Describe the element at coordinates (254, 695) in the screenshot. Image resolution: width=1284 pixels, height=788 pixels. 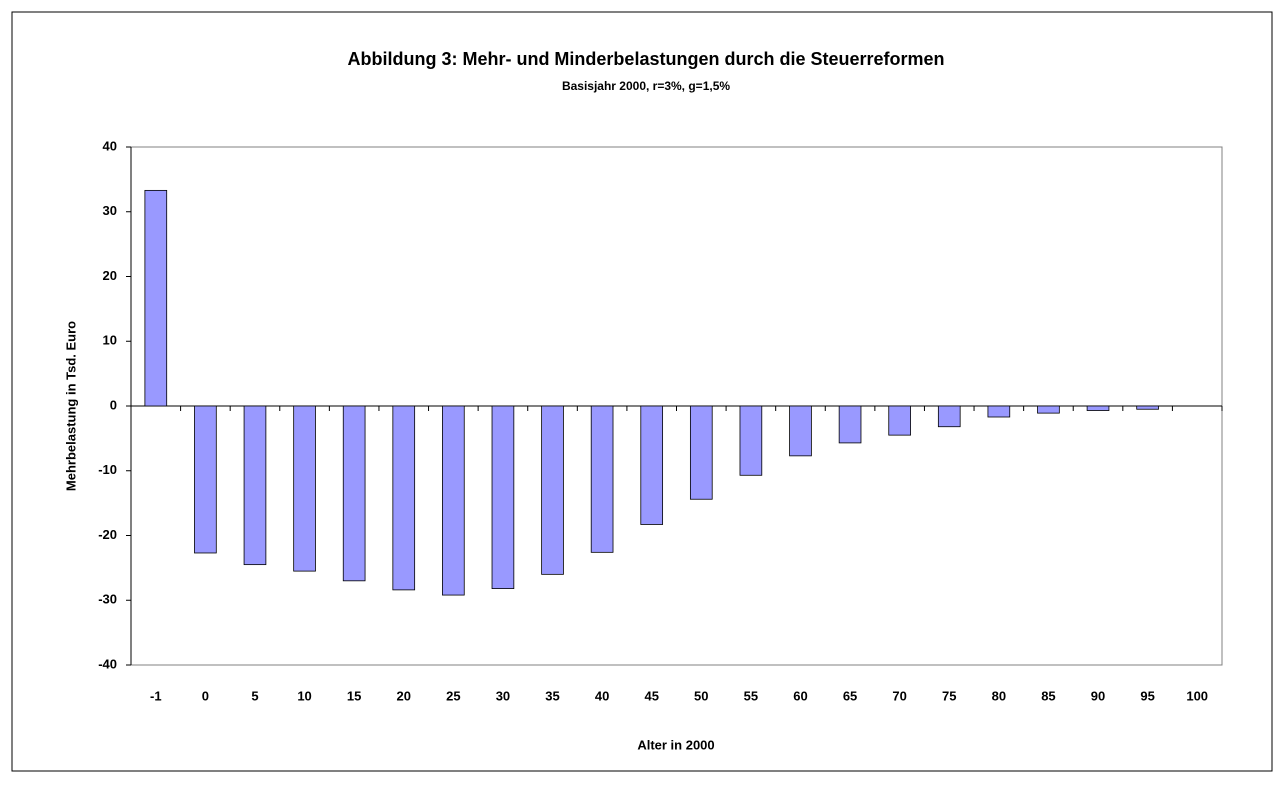
I see `x-tick-label: 5` at that location.